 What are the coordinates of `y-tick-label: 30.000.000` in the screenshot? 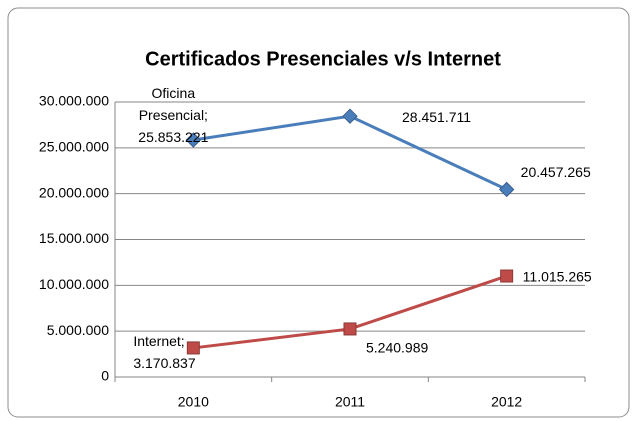 It's located at (74, 101).